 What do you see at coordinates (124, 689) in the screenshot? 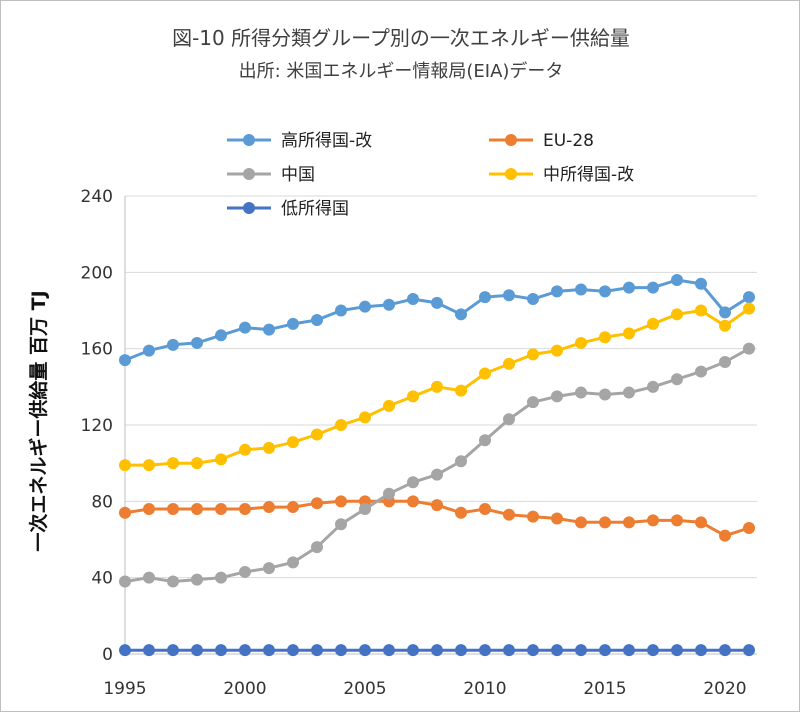
I see `x-tick-label: 1995` at bounding box center [124, 689].